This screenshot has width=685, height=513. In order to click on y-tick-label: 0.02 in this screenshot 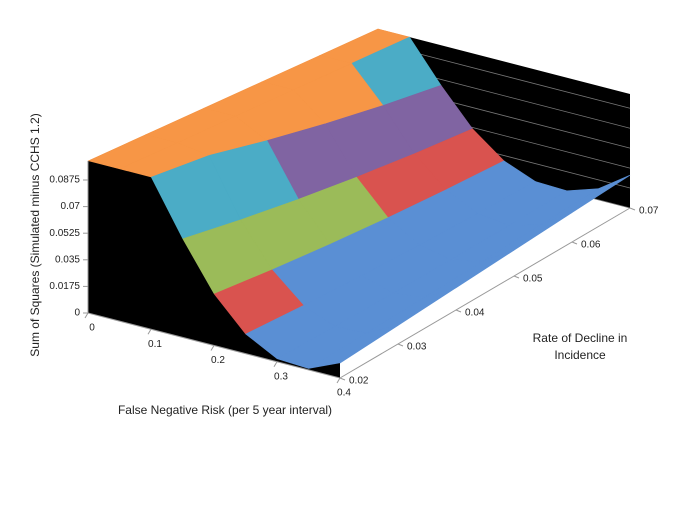, I will do `click(359, 381)`.